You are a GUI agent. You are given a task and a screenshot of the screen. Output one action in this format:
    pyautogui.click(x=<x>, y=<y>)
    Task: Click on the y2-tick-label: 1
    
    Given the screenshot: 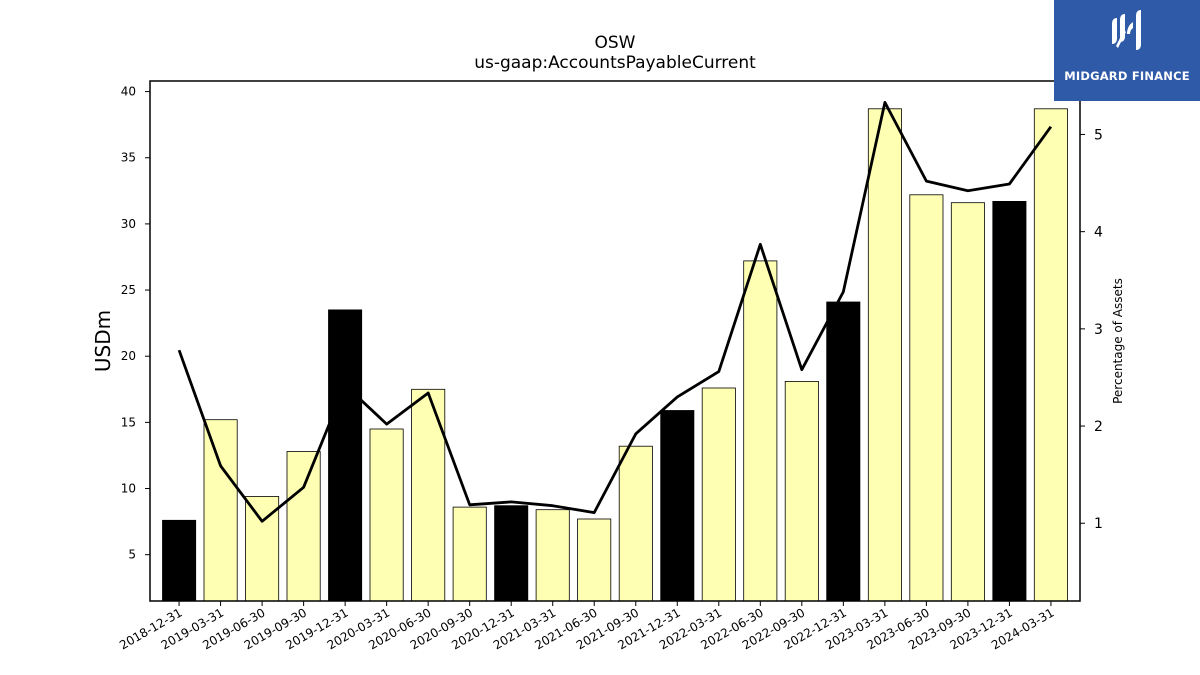 What is the action you would take?
    pyautogui.click(x=1098, y=524)
    